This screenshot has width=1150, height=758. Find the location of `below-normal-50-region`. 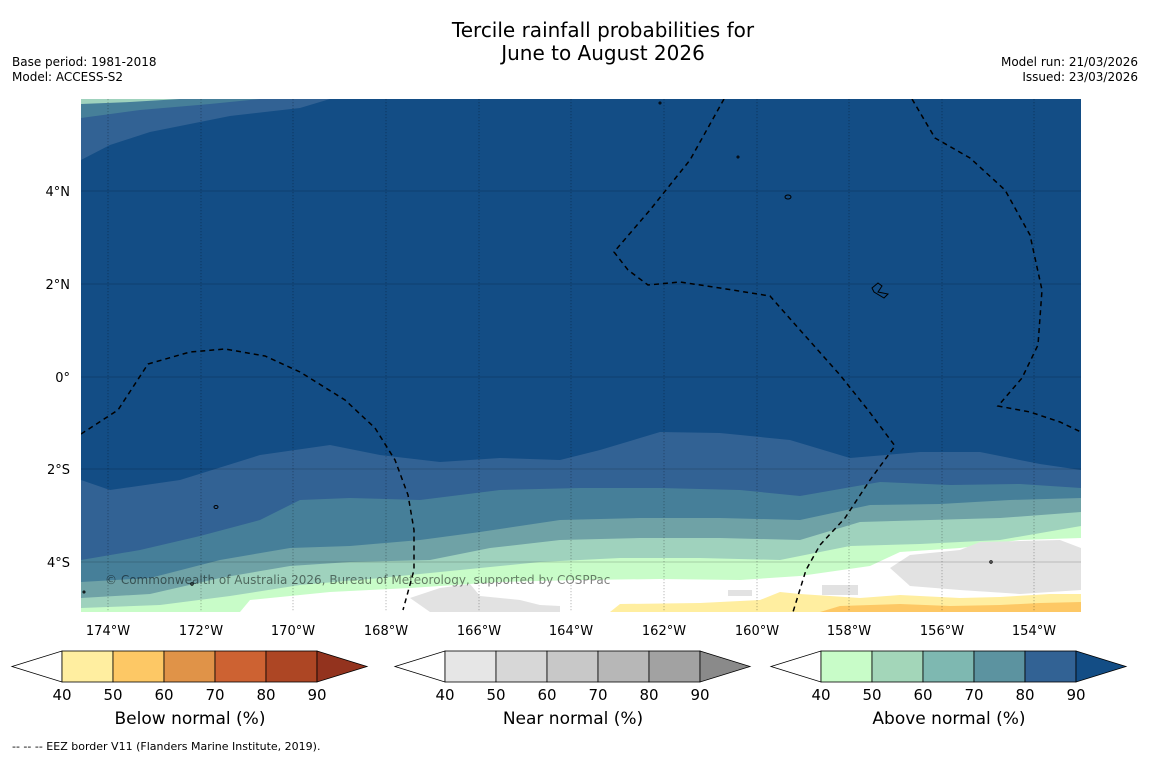

below-normal-50-region is located at coordinates (950, 607).